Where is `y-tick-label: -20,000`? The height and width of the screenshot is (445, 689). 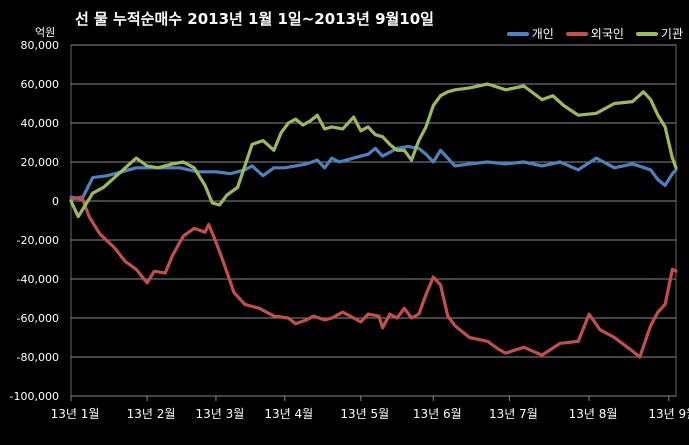
y-tick-label: -20,000 is located at coordinates (38, 240).